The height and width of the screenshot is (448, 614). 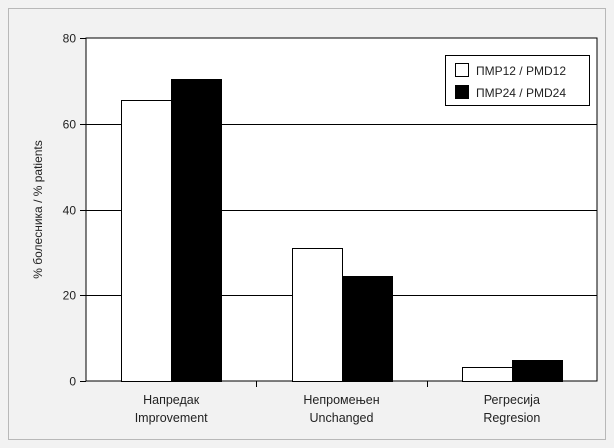 I want to click on y-tick-label-0: 0, so click(x=72, y=382).